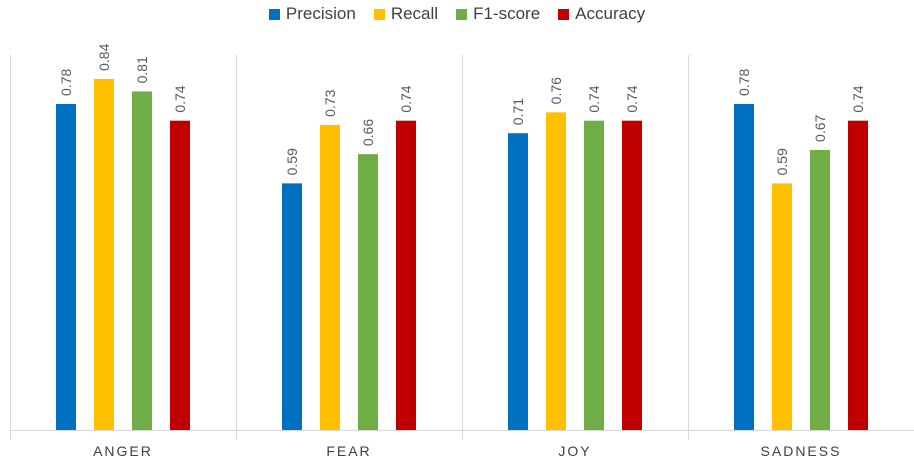  What do you see at coordinates (292, 306) in the screenshot?
I see `bar-precision-fear` at bounding box center [292, 306].